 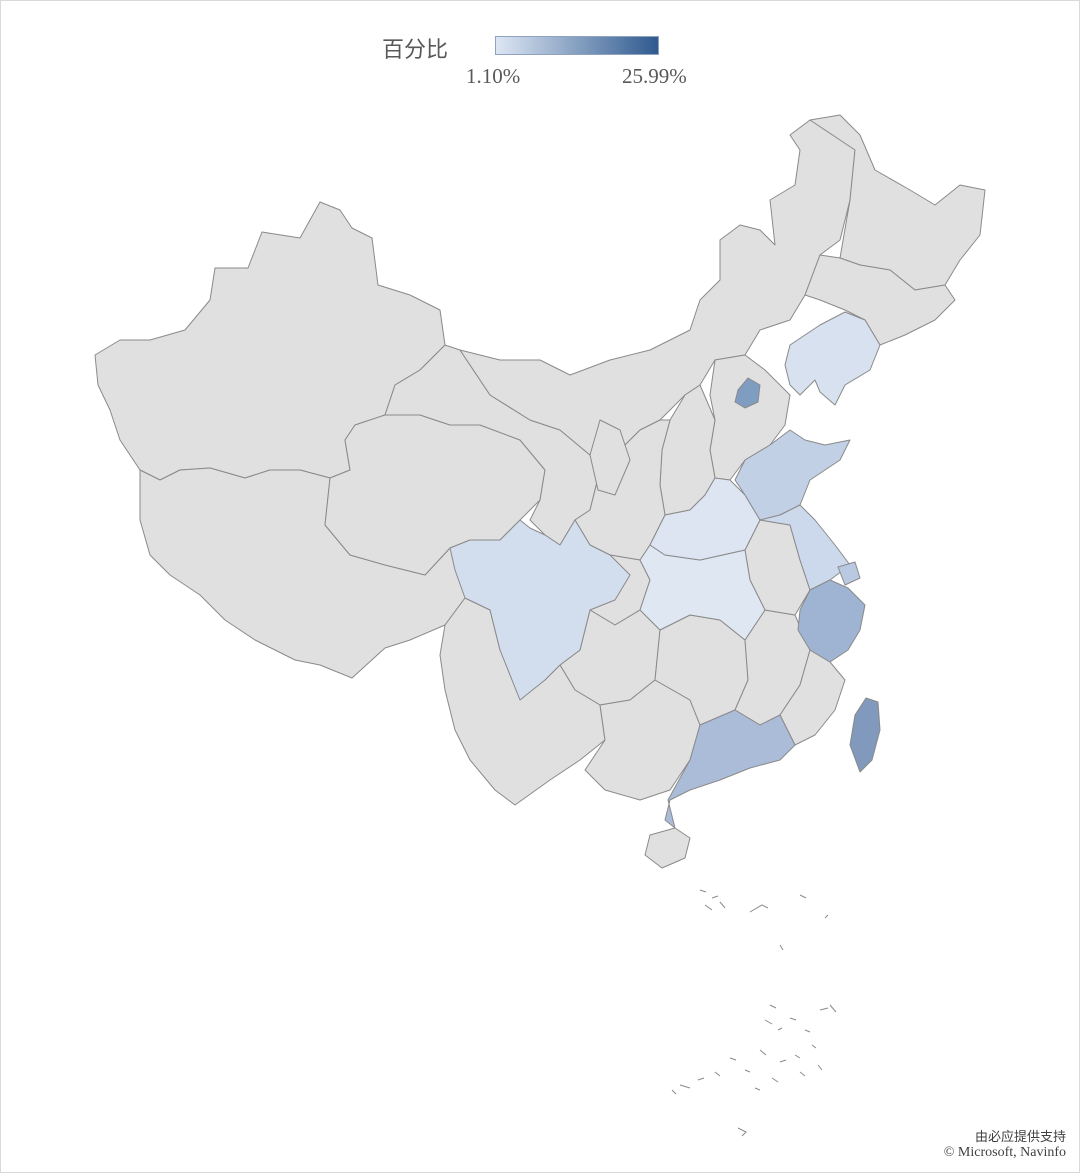 What do you see at coordinates (667, 848) in the screenshot?
I see `region-hainan` at bounding box center [667, 848].